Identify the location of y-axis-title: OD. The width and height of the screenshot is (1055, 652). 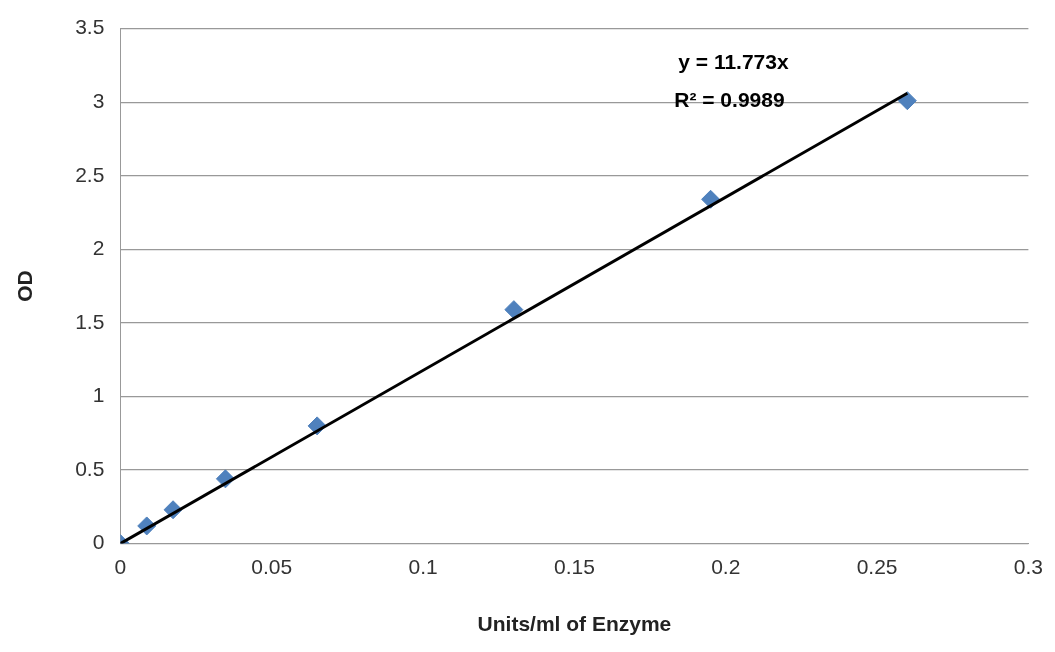
(25, 286).